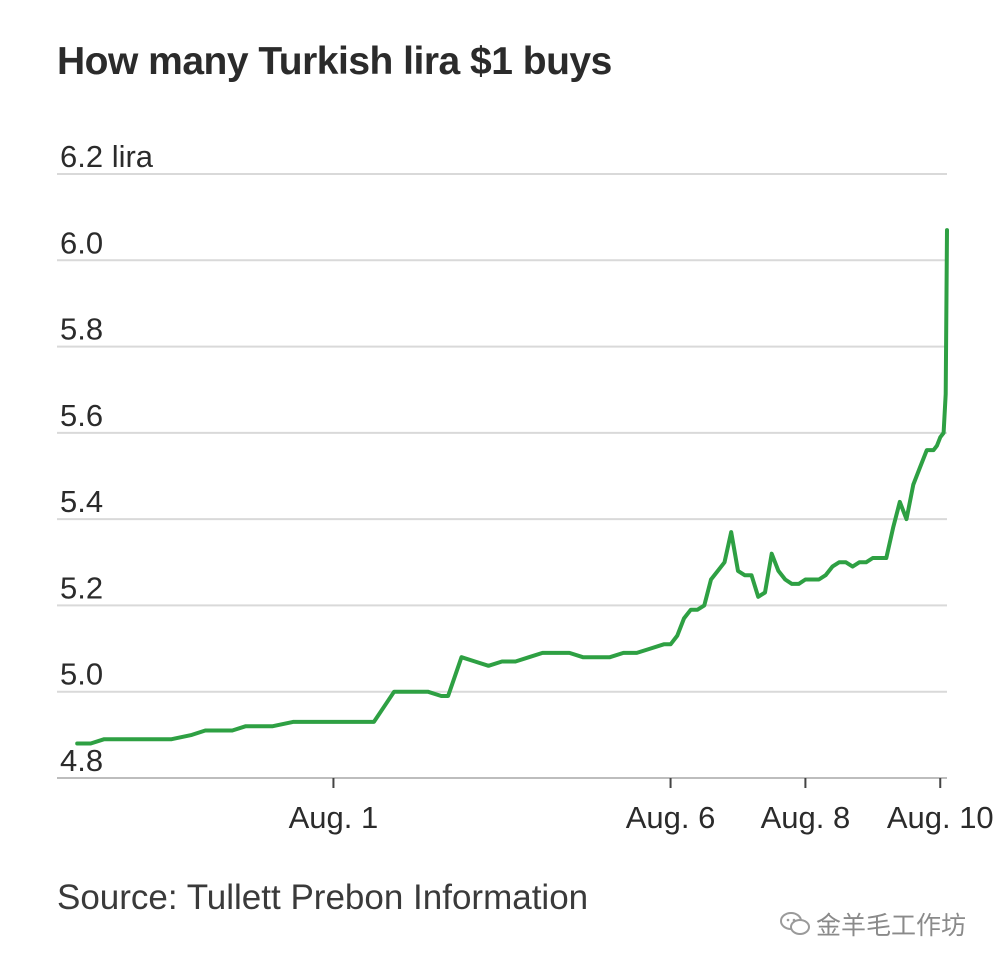 This screenshot has height=967, width=1000. I want to click on chart-title: How many Turkish lira $1 buys, so click(334, 61).